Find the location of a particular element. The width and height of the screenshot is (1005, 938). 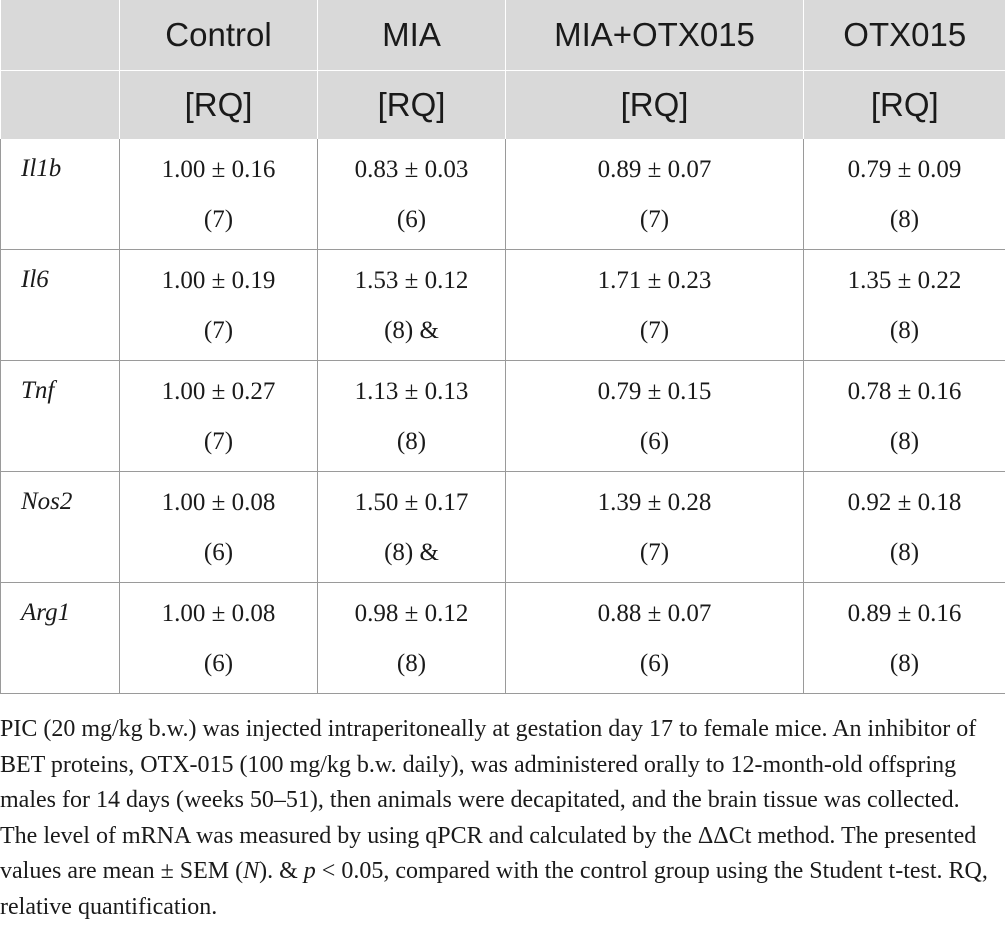

table-cell: 1.39 ± 0.28 (7) is located at coordinates (654, 527).